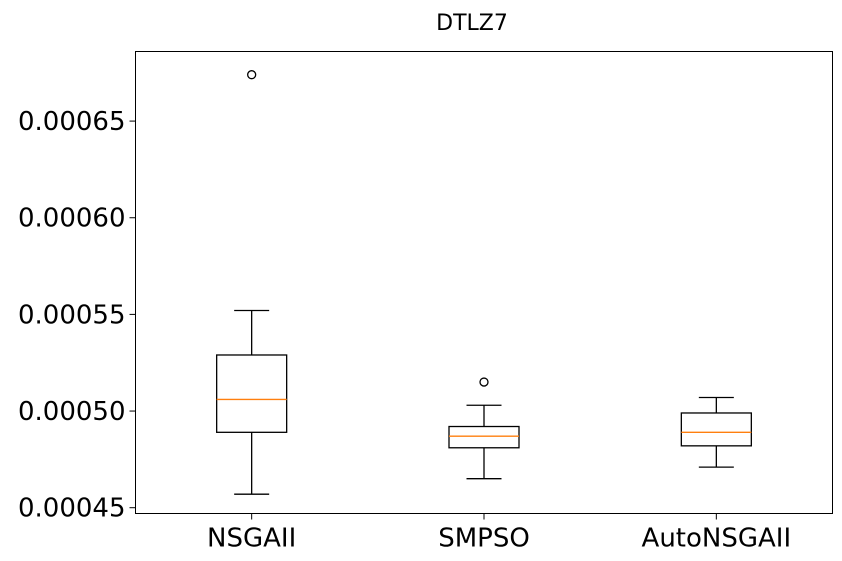 The width and height of the screenshot is (842, 561). I want to click on y-tick-label: 0.00050, so click(72, 412).